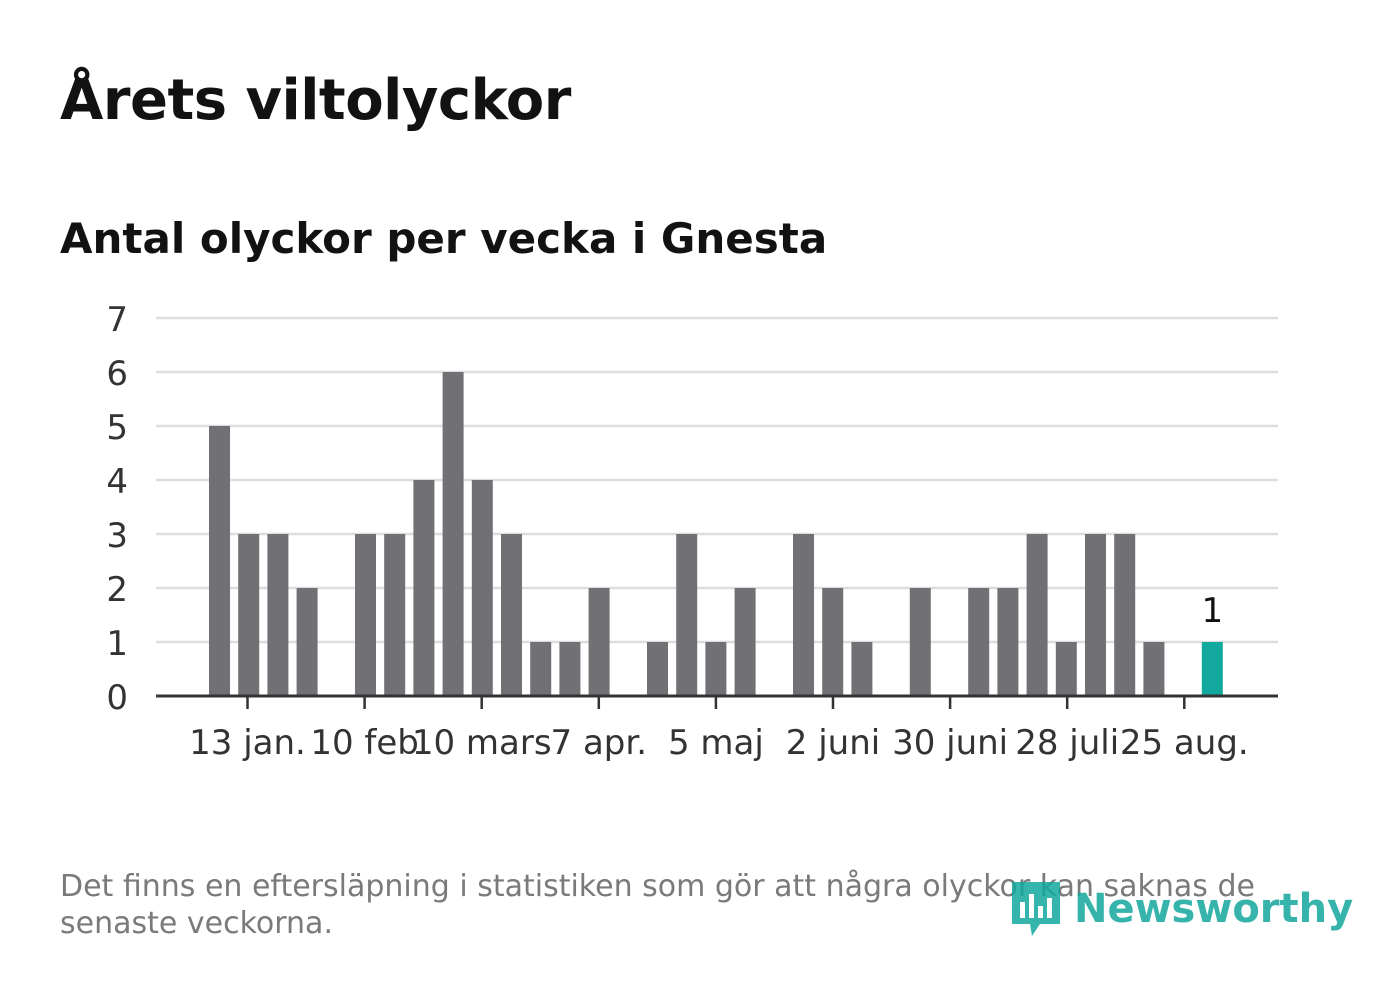  Describe the element at coordinates (444, 238) in the screenshot. I see `chart-subtitle: Antal olyckor per vecka i Gnesta` at that location.